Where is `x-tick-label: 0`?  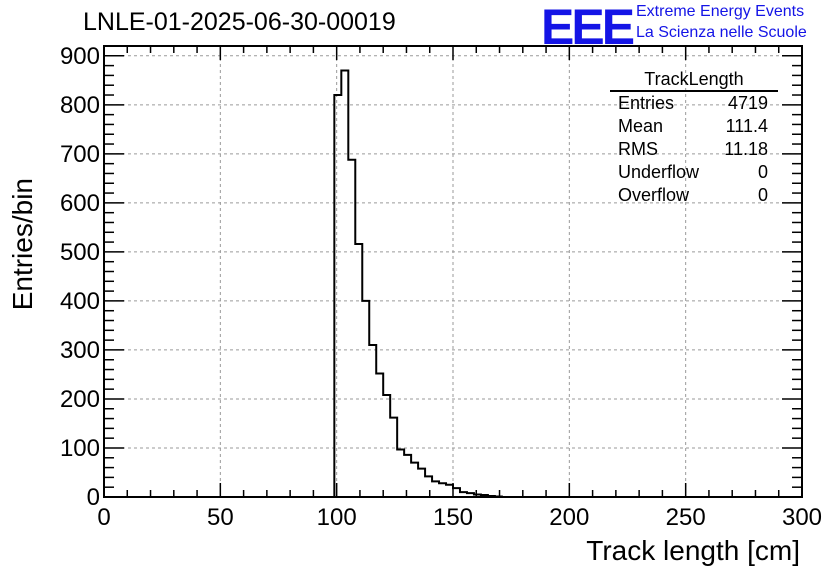 x-tick-label: 0 is located at coordinates (103, 517).